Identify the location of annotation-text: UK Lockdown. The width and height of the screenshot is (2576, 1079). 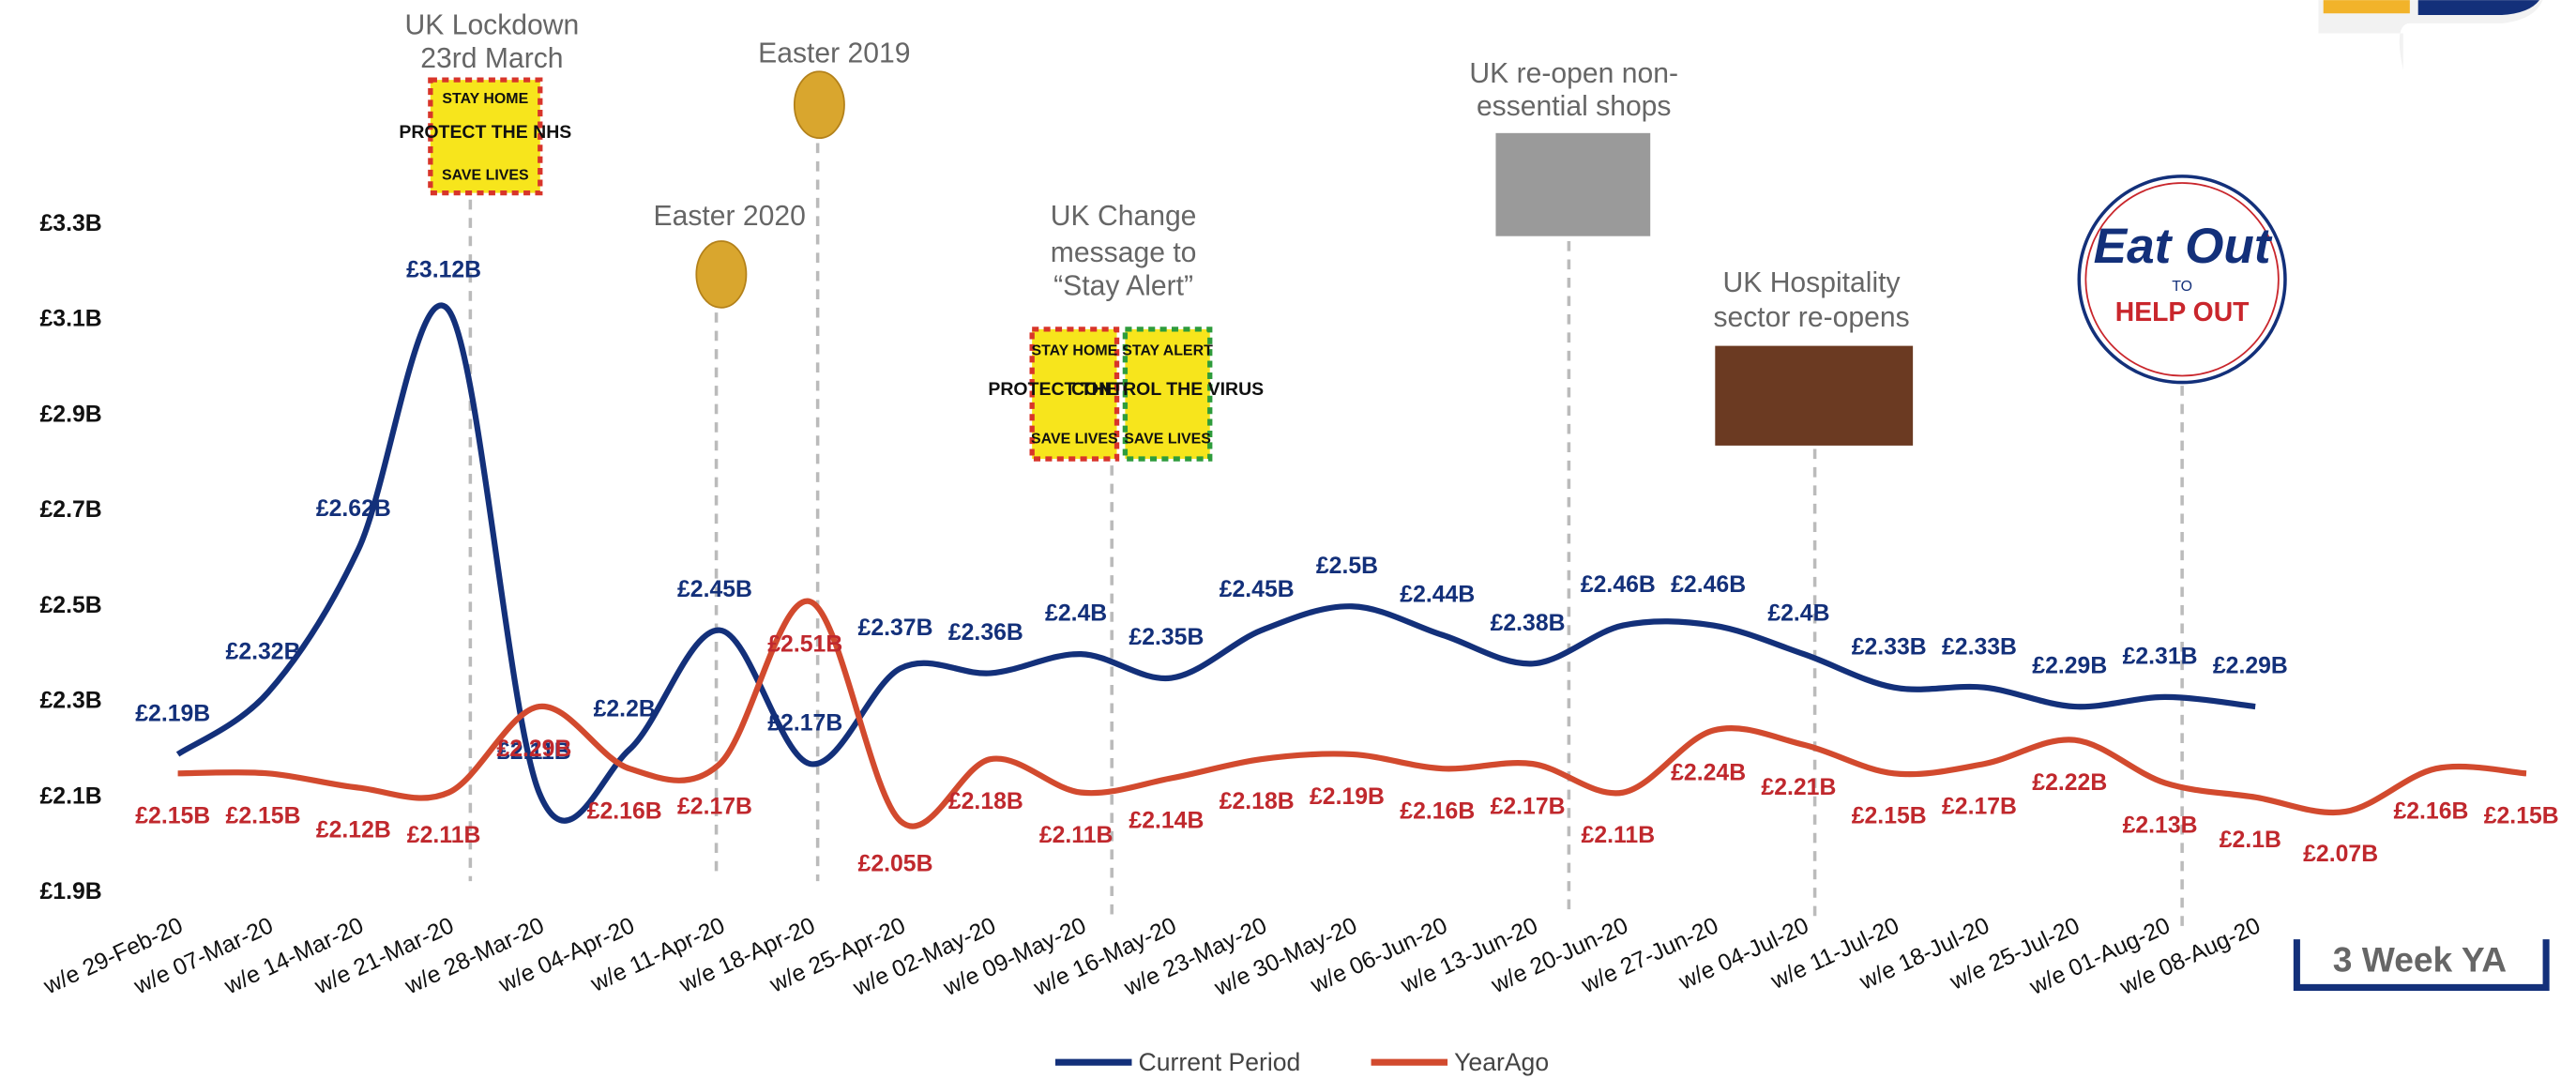
(492, 24).